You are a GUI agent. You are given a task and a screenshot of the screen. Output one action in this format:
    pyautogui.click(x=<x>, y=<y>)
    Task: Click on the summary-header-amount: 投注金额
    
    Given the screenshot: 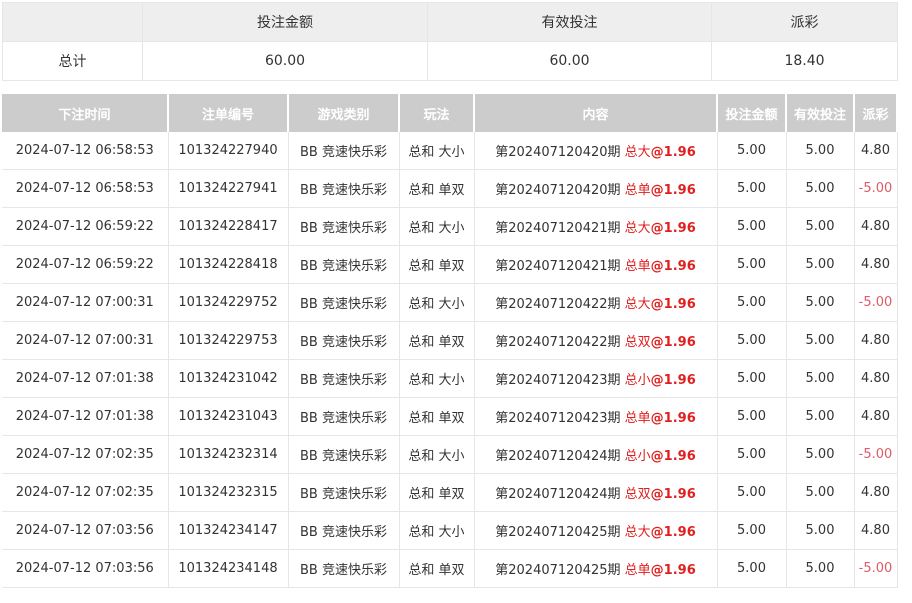 What is the action you would take?
    pyautogui.click(x=285, y=22)
    